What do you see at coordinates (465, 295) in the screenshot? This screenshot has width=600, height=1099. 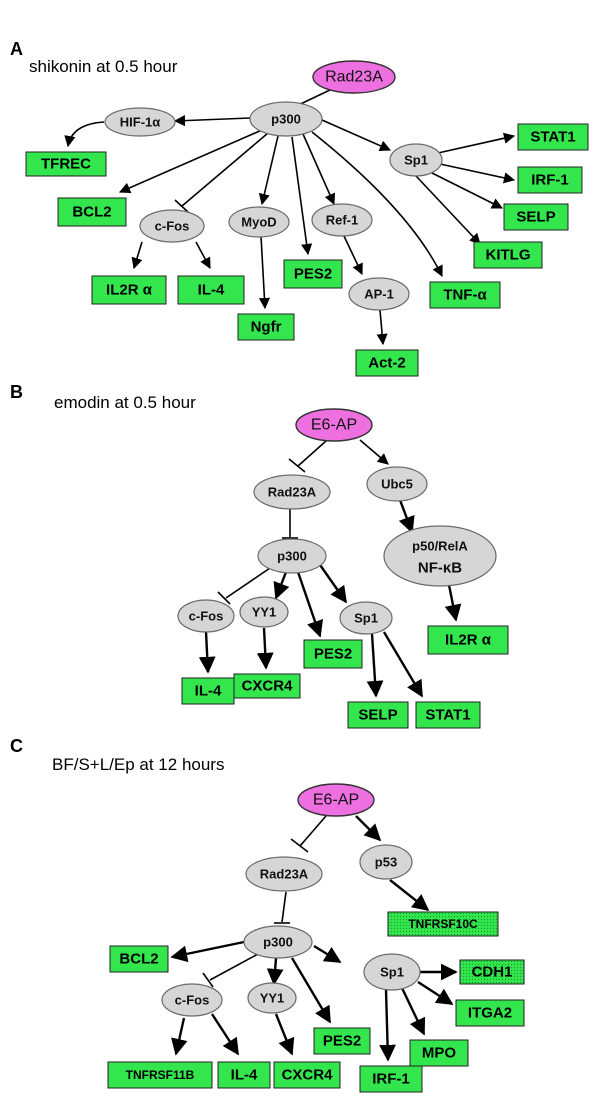 I see `svg-text: TNF-α` at bounding box center [465, 295].